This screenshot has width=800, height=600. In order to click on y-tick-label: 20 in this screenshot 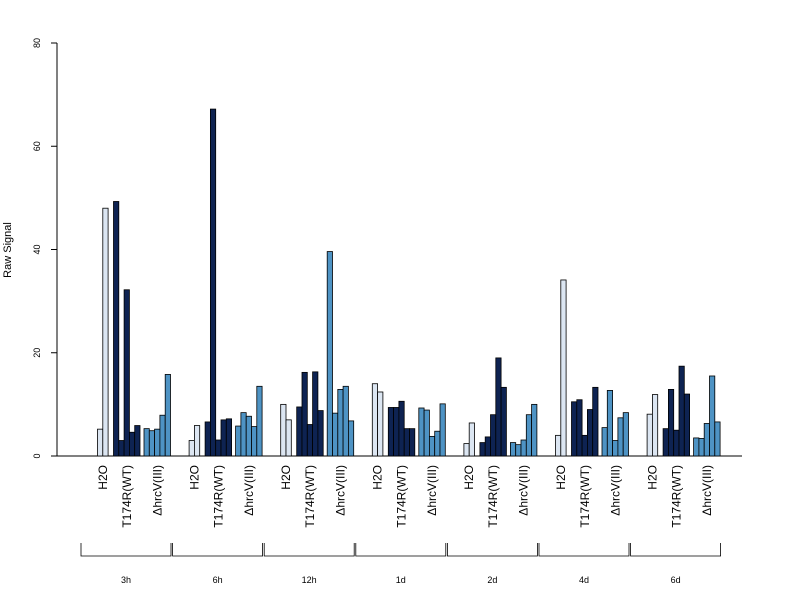, I will do `click(37, 353)`.